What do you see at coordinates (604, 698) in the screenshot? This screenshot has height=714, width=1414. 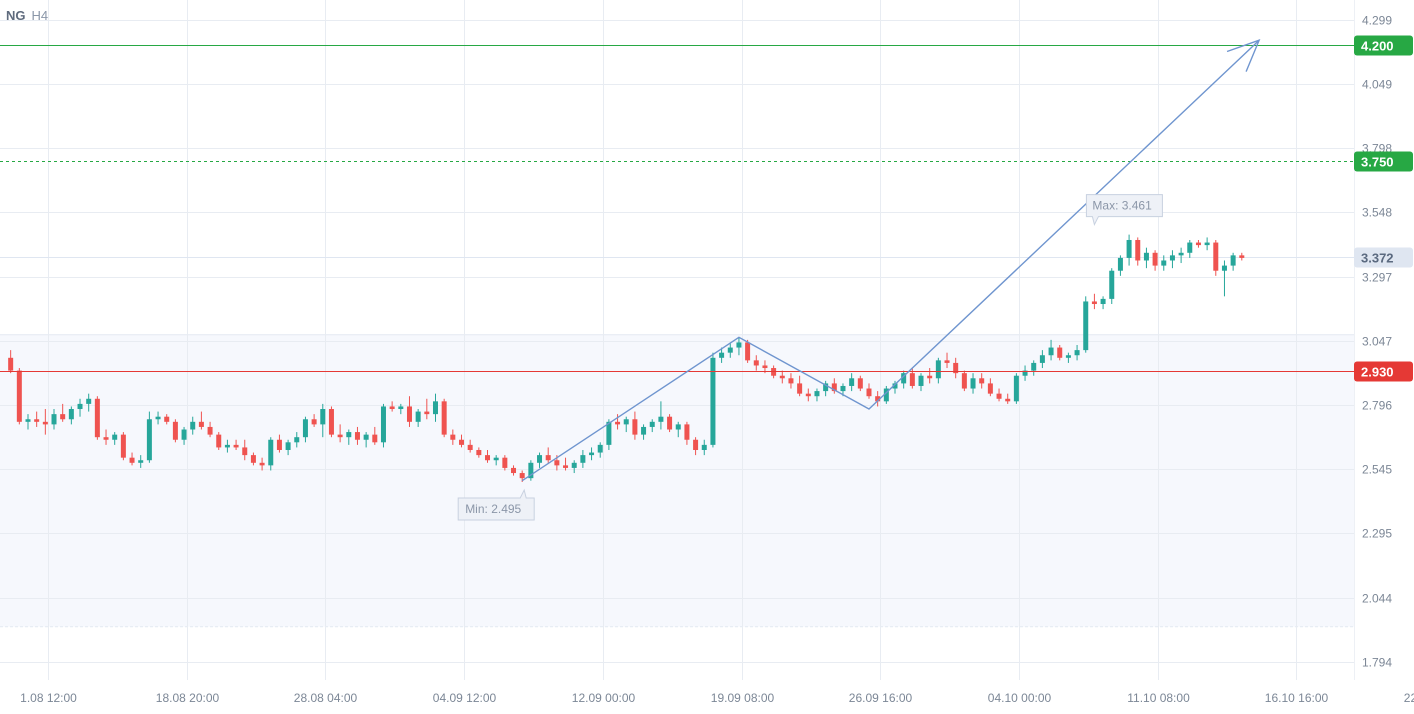 I see `x-tick-label: 12.09 00:00` at bounding box center [604, 698].